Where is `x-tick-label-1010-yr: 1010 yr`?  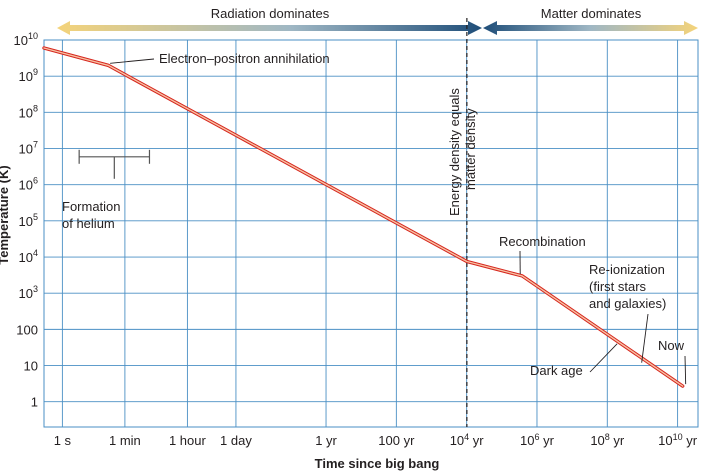 x-tick-label-1010-yr: 1010 yr is located at coordinates (678, 440).